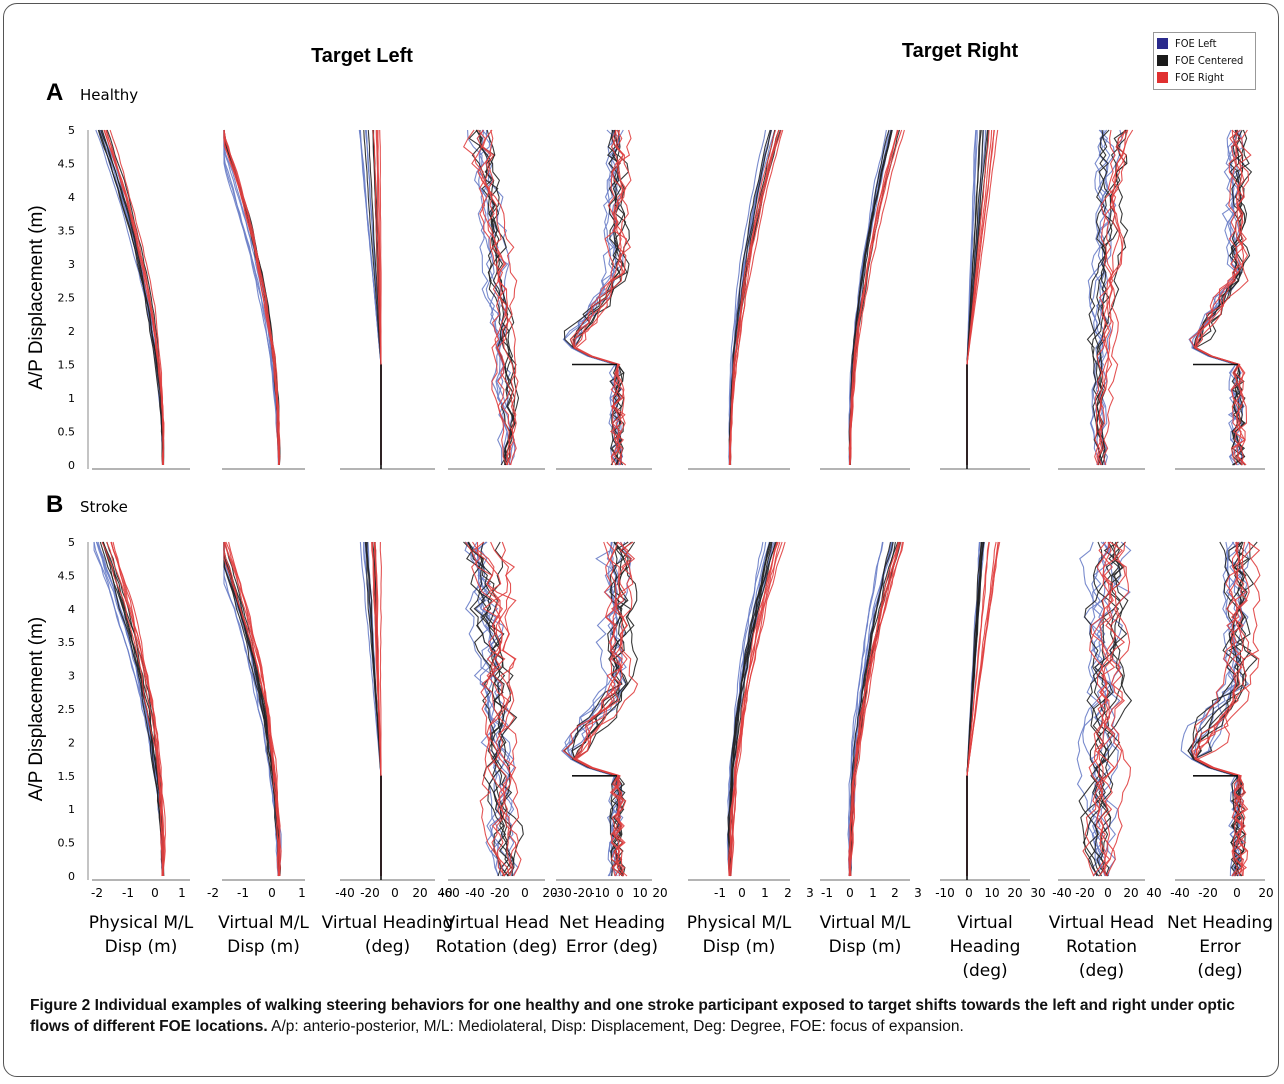 The width and height of the screenshot is (1284, 1084). I want to click on x-tick-label: -2, so click(213, 893).